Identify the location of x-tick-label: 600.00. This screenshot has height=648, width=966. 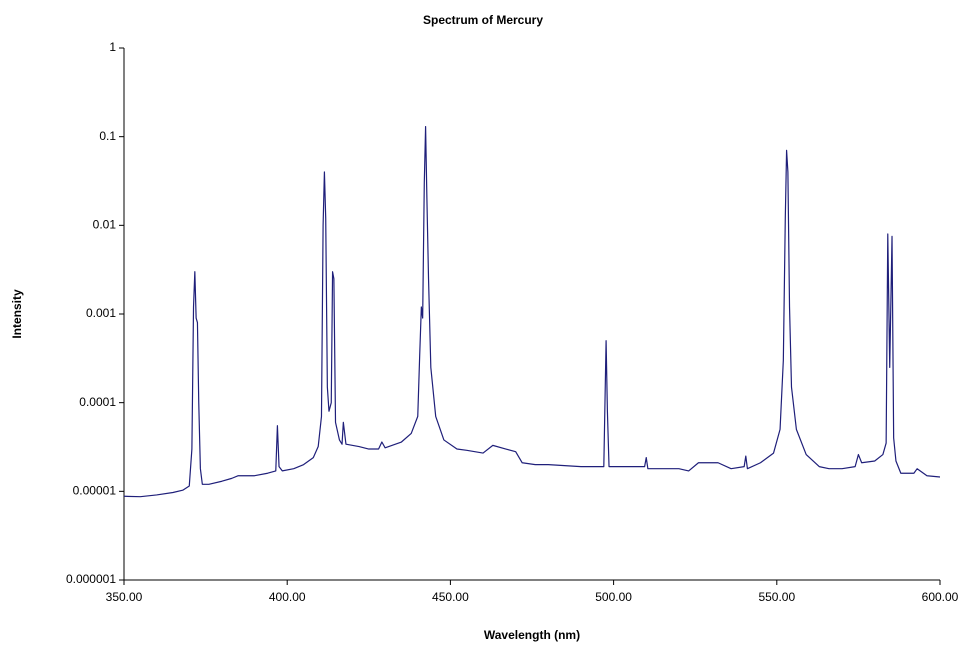
(940, 597).